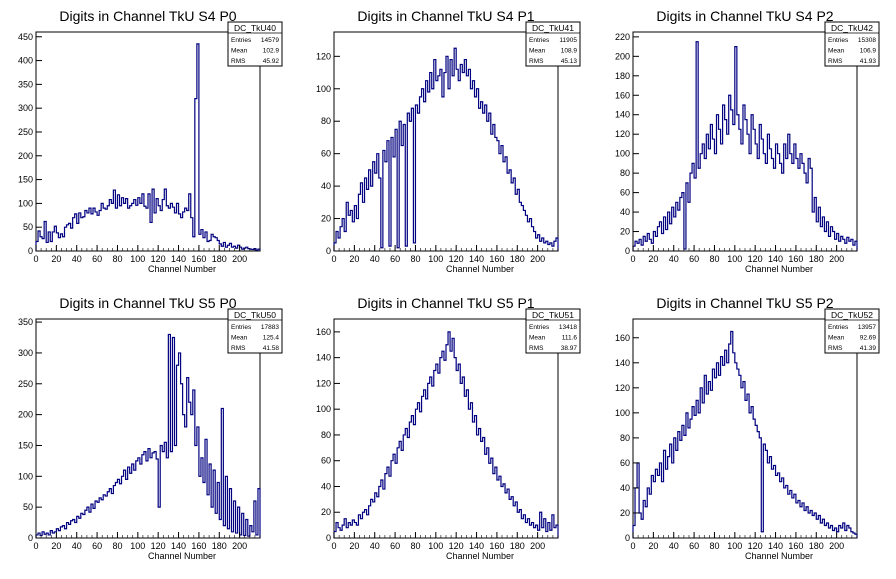  What do you see at coordinates (326, 154) in the screenshot?
I see `y-tick-label: 60` at bounding box center [326, 154].